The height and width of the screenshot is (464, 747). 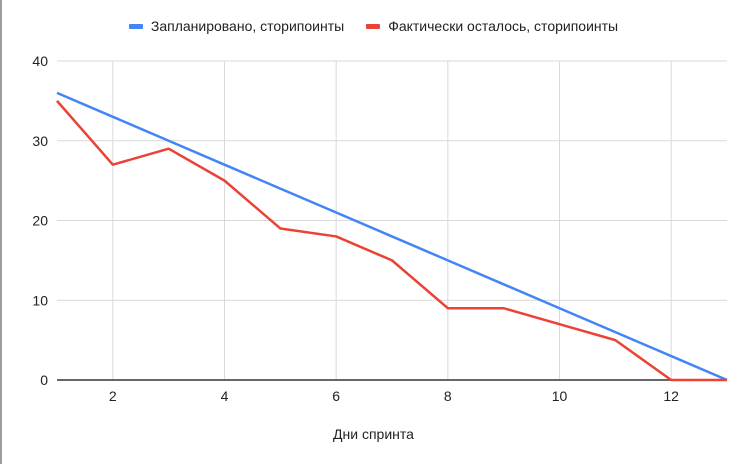 What do you see at coordinates (44, 380) in the screenshot?
I see `y-tick-label: 0` at bounding box center [44, 380].